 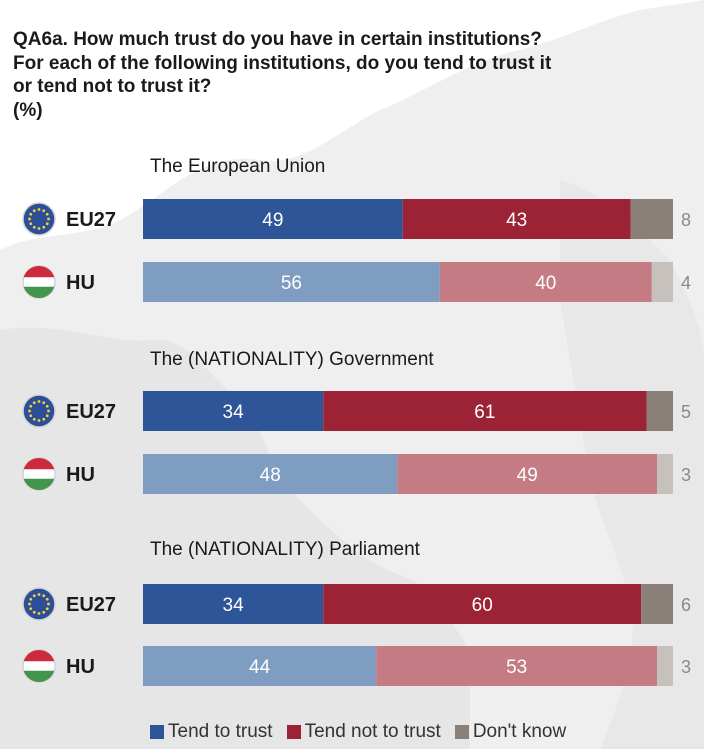 What do you see at coordinates (237, 166) in the screenshot?
I see `group-title: The European Union` at bounding box center [237, 166].